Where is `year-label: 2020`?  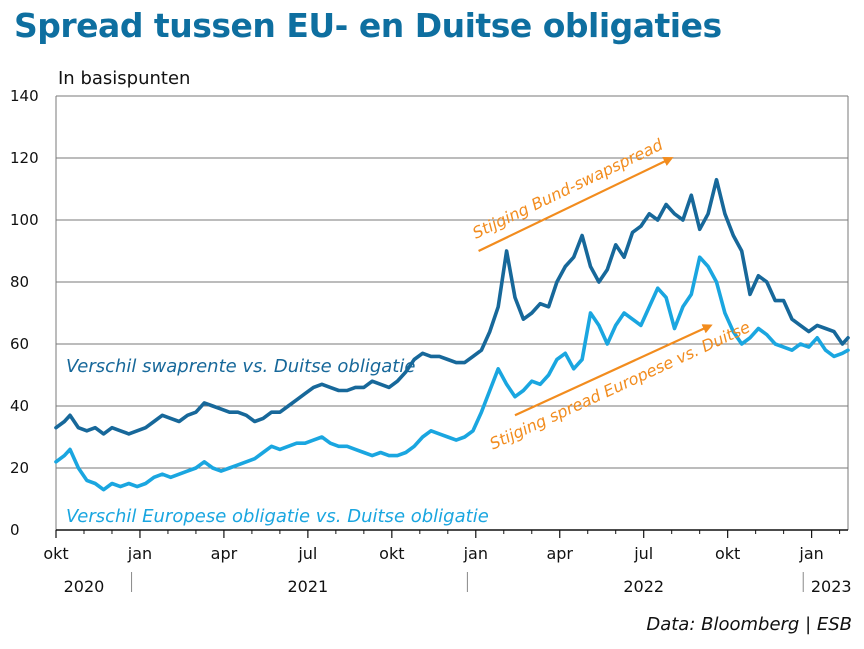
year-label: 2020 is located at coordinates (84, 586).